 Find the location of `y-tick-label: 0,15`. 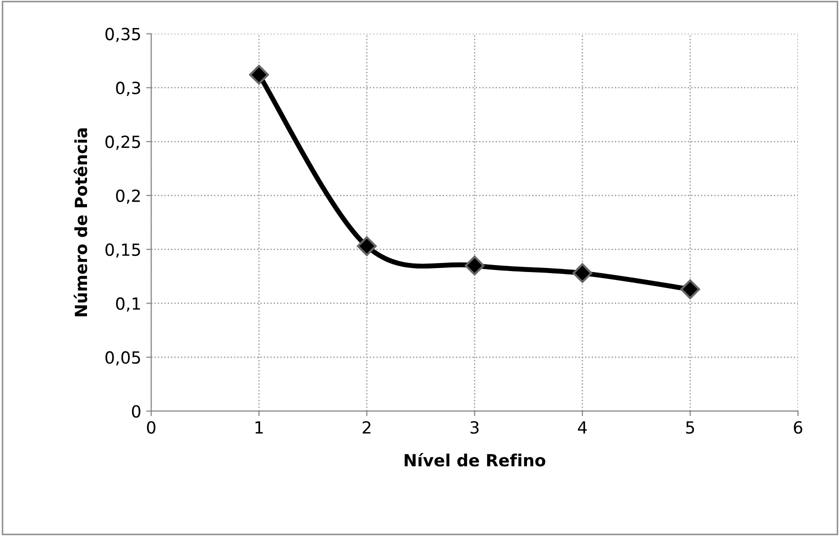

y-tick-label: 0,15 is located at coordinates (122, 250).